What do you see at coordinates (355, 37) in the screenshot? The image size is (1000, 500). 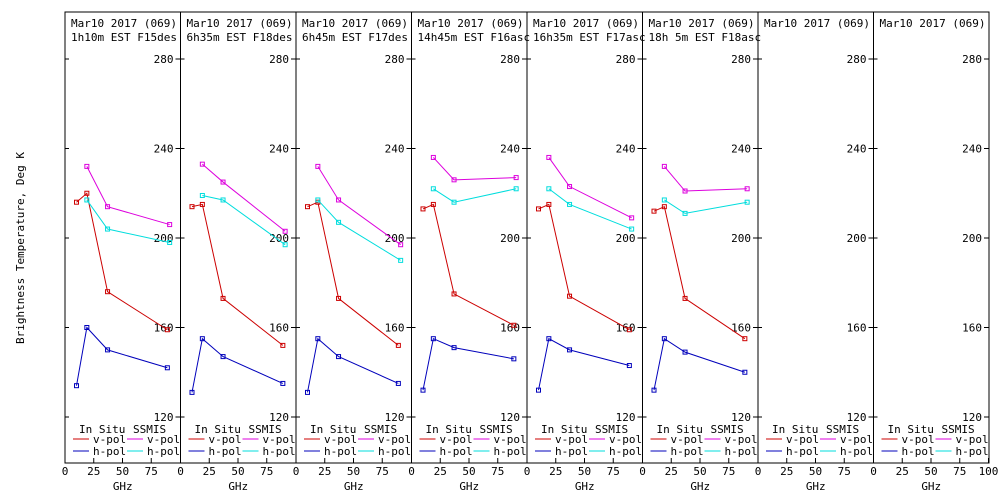 I see `panel-title-time: 6h45m EST F17des` at bounding box center [355, 37].